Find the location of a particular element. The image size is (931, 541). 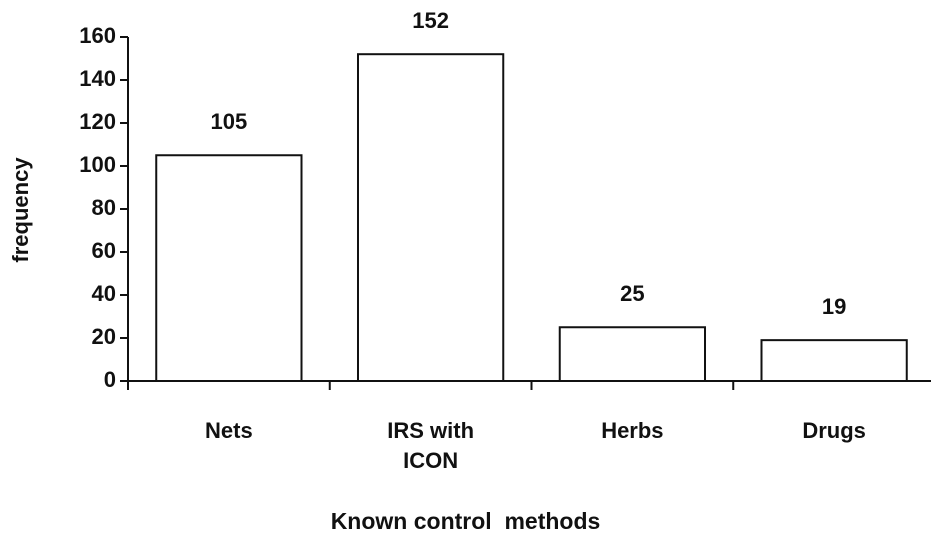

value-label: 19 is located at coordinates (834, 306).